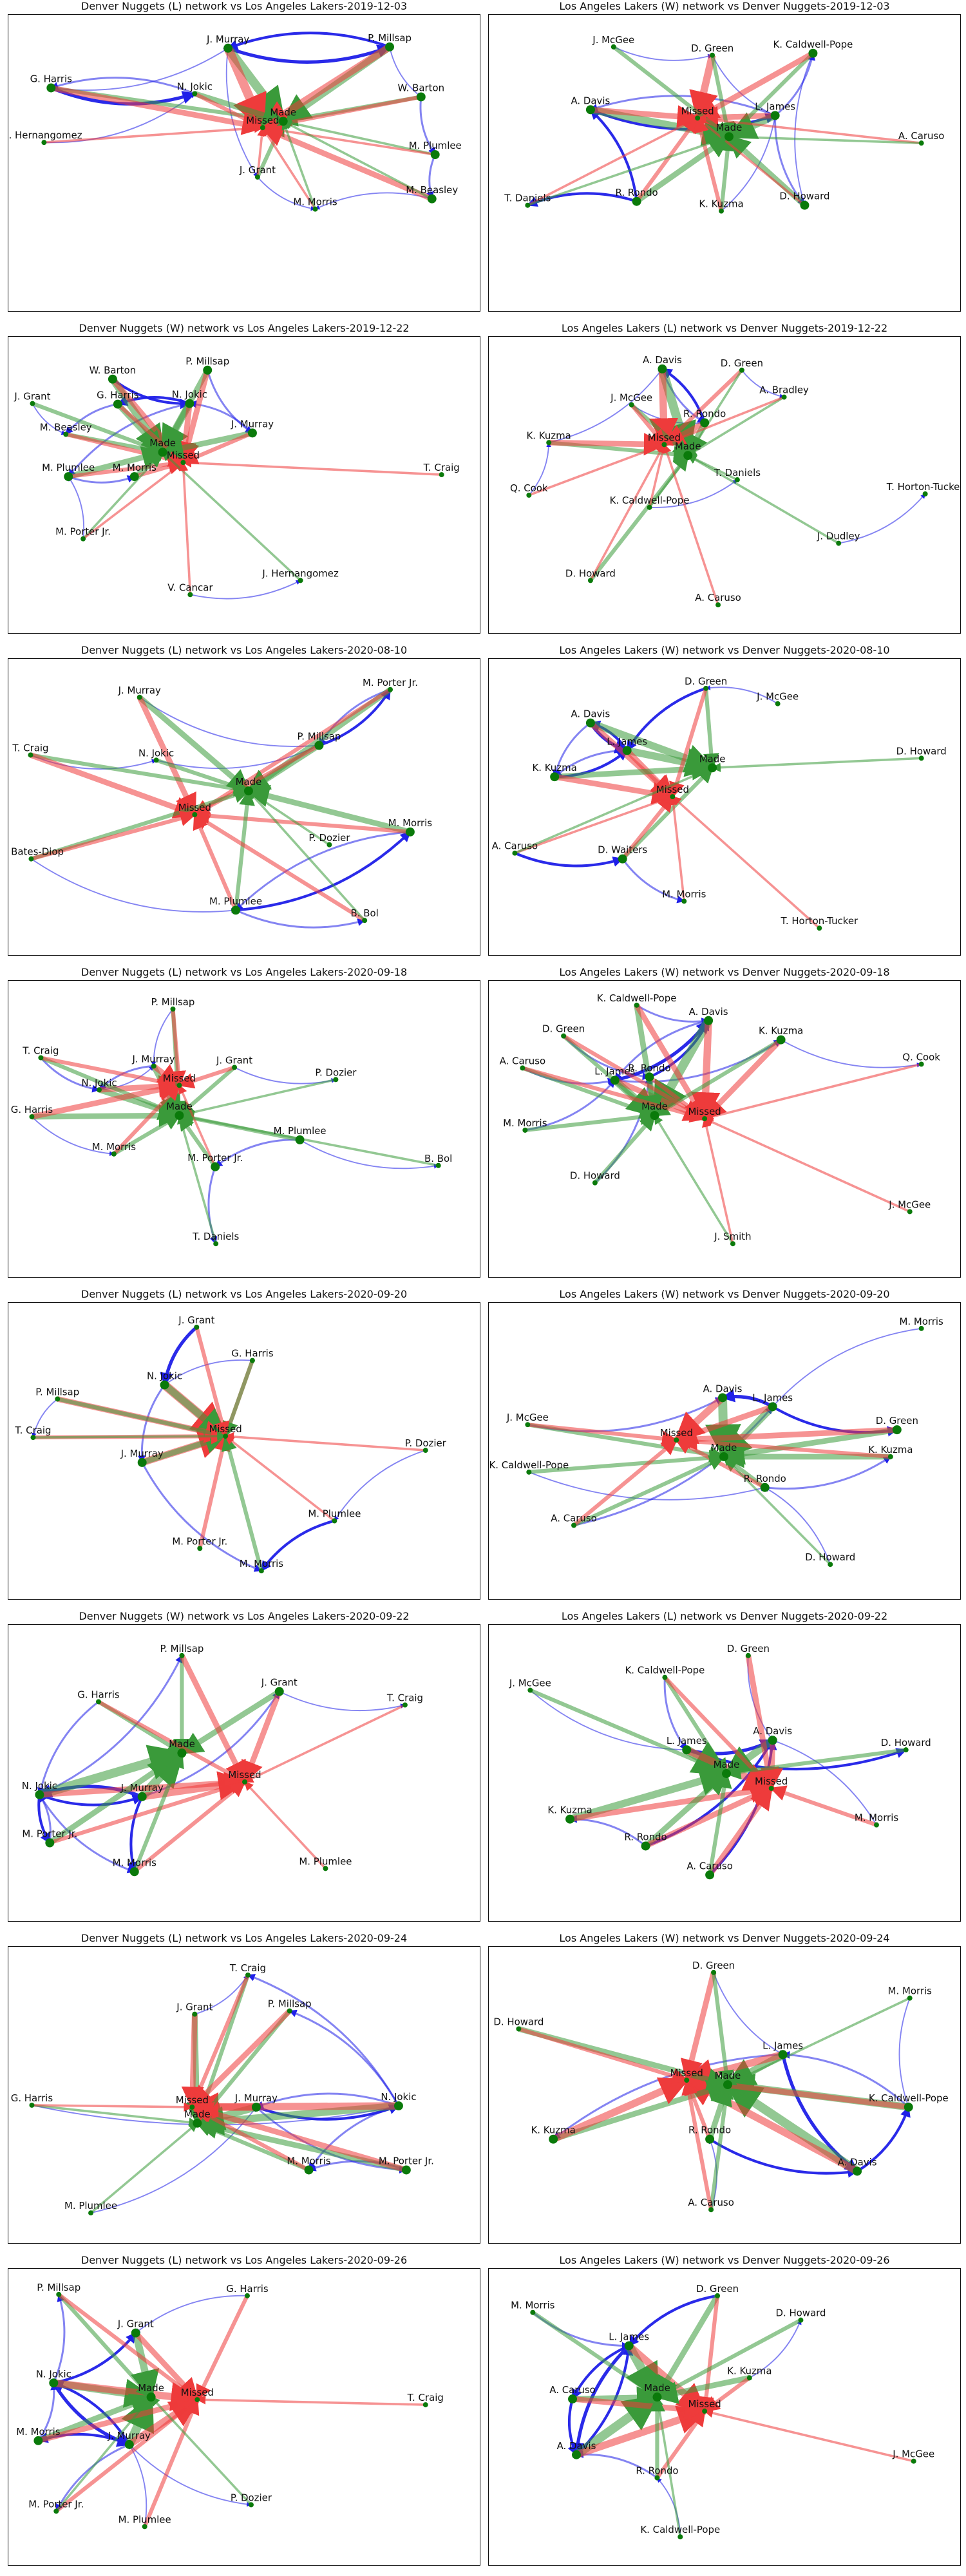 The width and height of the screenshot is (966, 2576). I want to click on node-label: R. Rondo, so click(705, 414).